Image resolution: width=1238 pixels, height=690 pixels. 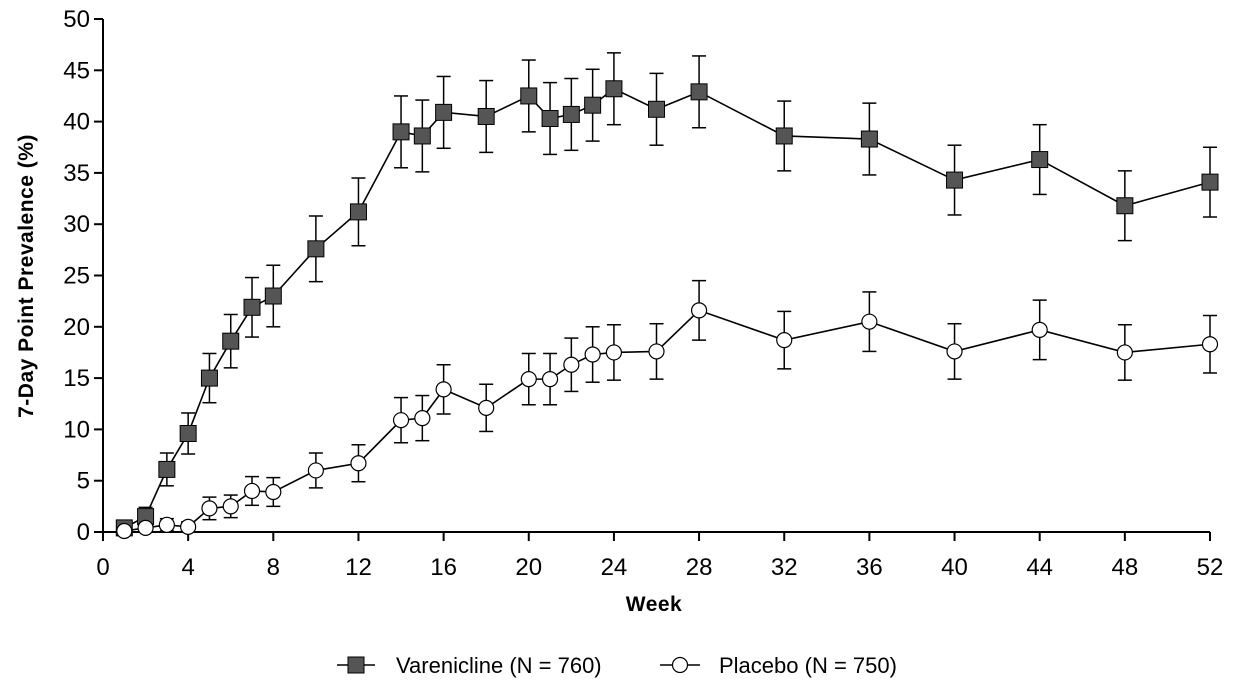 I want to click on y-tick-label: 5, so click(x=83, y=481).